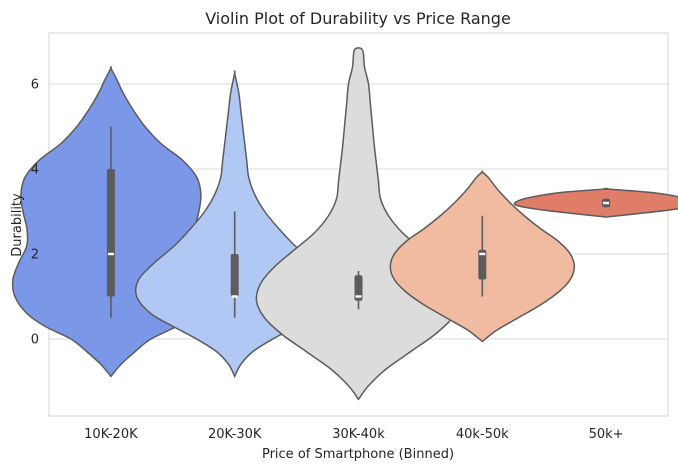 This screenshot has width=678, height=470. What do you see at coordinates (606, 434) in the screenshot?
I see `x-tick-label: 50k+` at bounding box center [606, 434].